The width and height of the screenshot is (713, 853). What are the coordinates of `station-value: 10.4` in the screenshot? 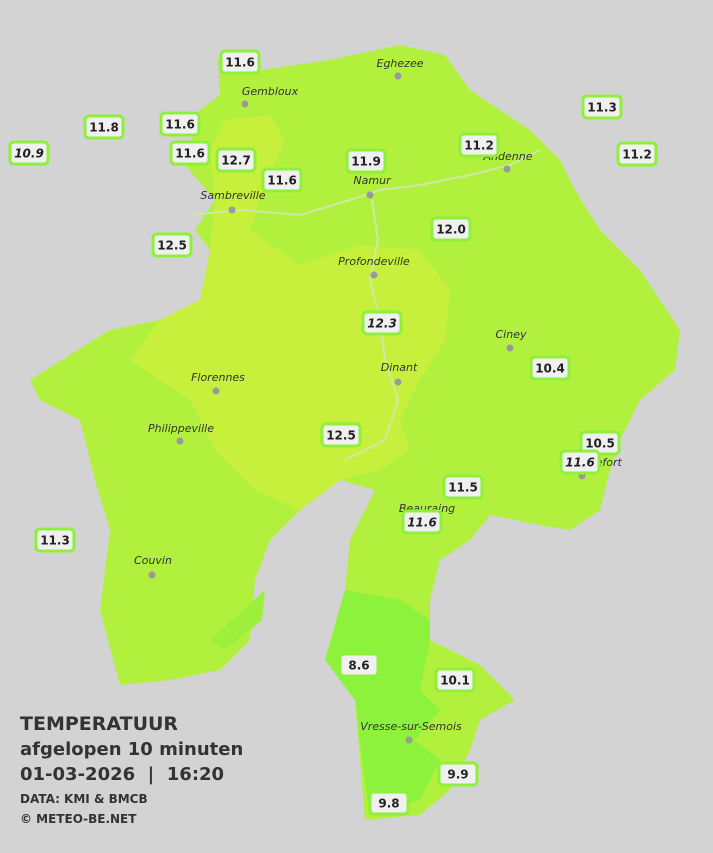 It's located at (550, 369).